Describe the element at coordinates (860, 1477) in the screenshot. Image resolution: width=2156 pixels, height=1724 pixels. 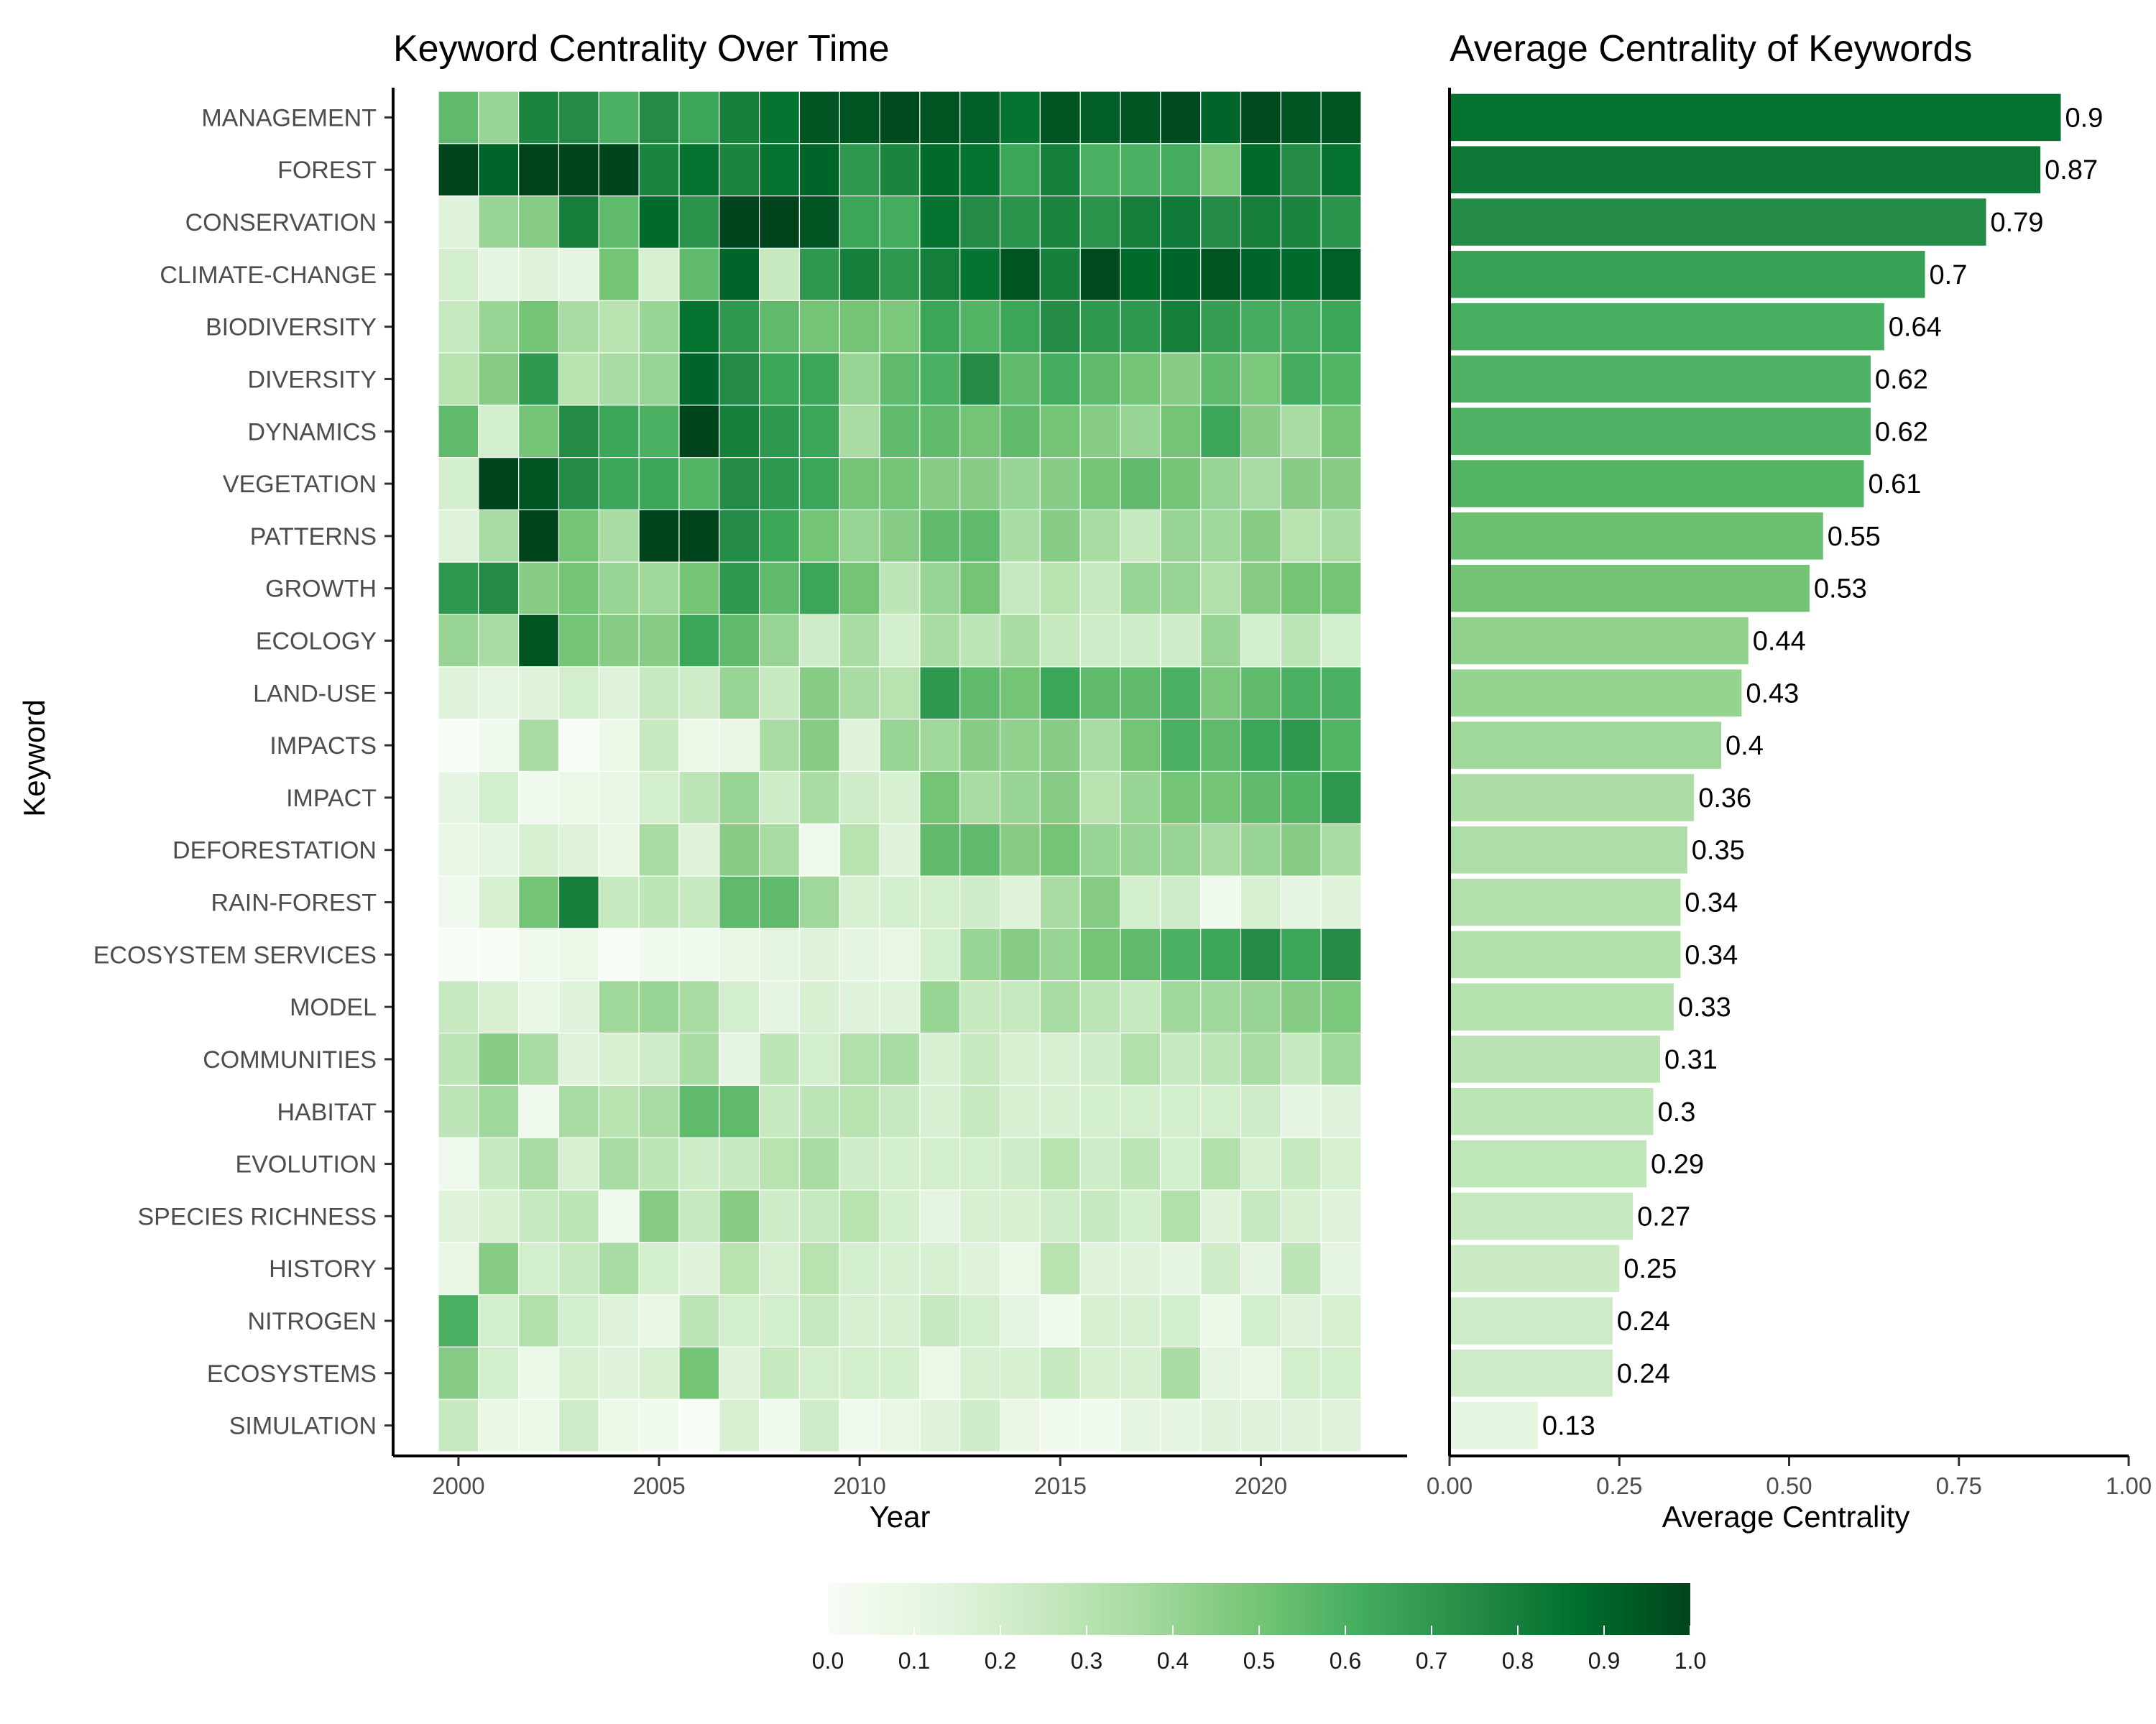
I see `heatmap-x-ticks: 2000 2005 2010 2015 2020` at that location.